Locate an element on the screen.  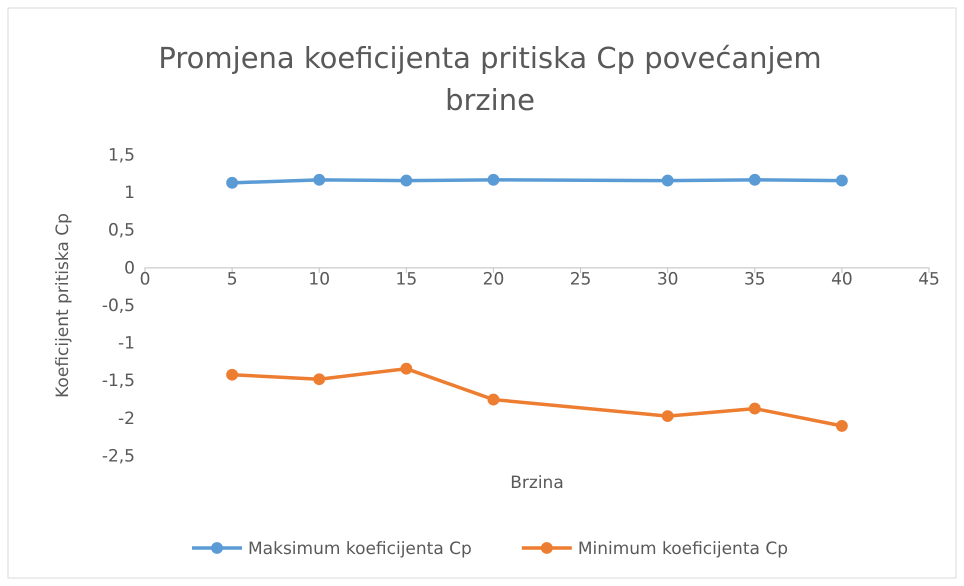
legend-label: Minimum koeficijenta Cp is located at coordinates (683, 548).